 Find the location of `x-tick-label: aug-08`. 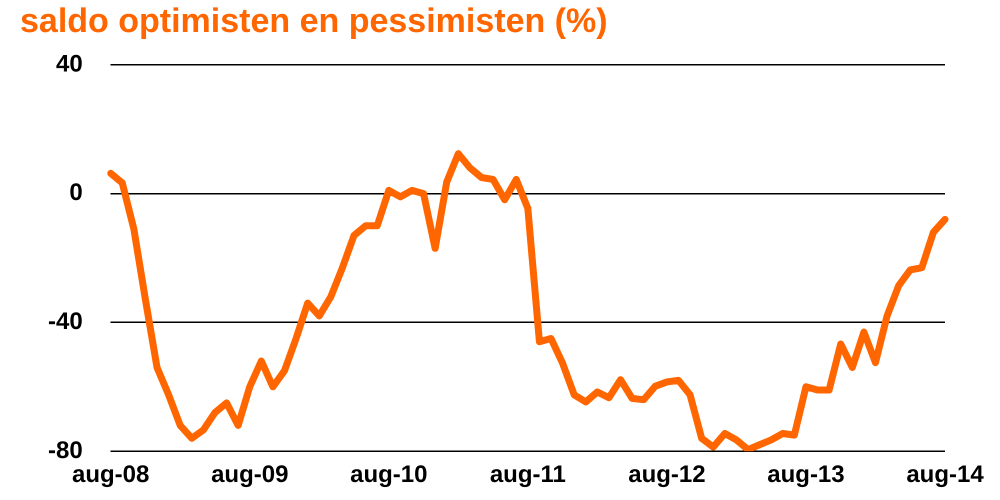

x-tick-label: aug-08 is located at coordinates (111, 474).